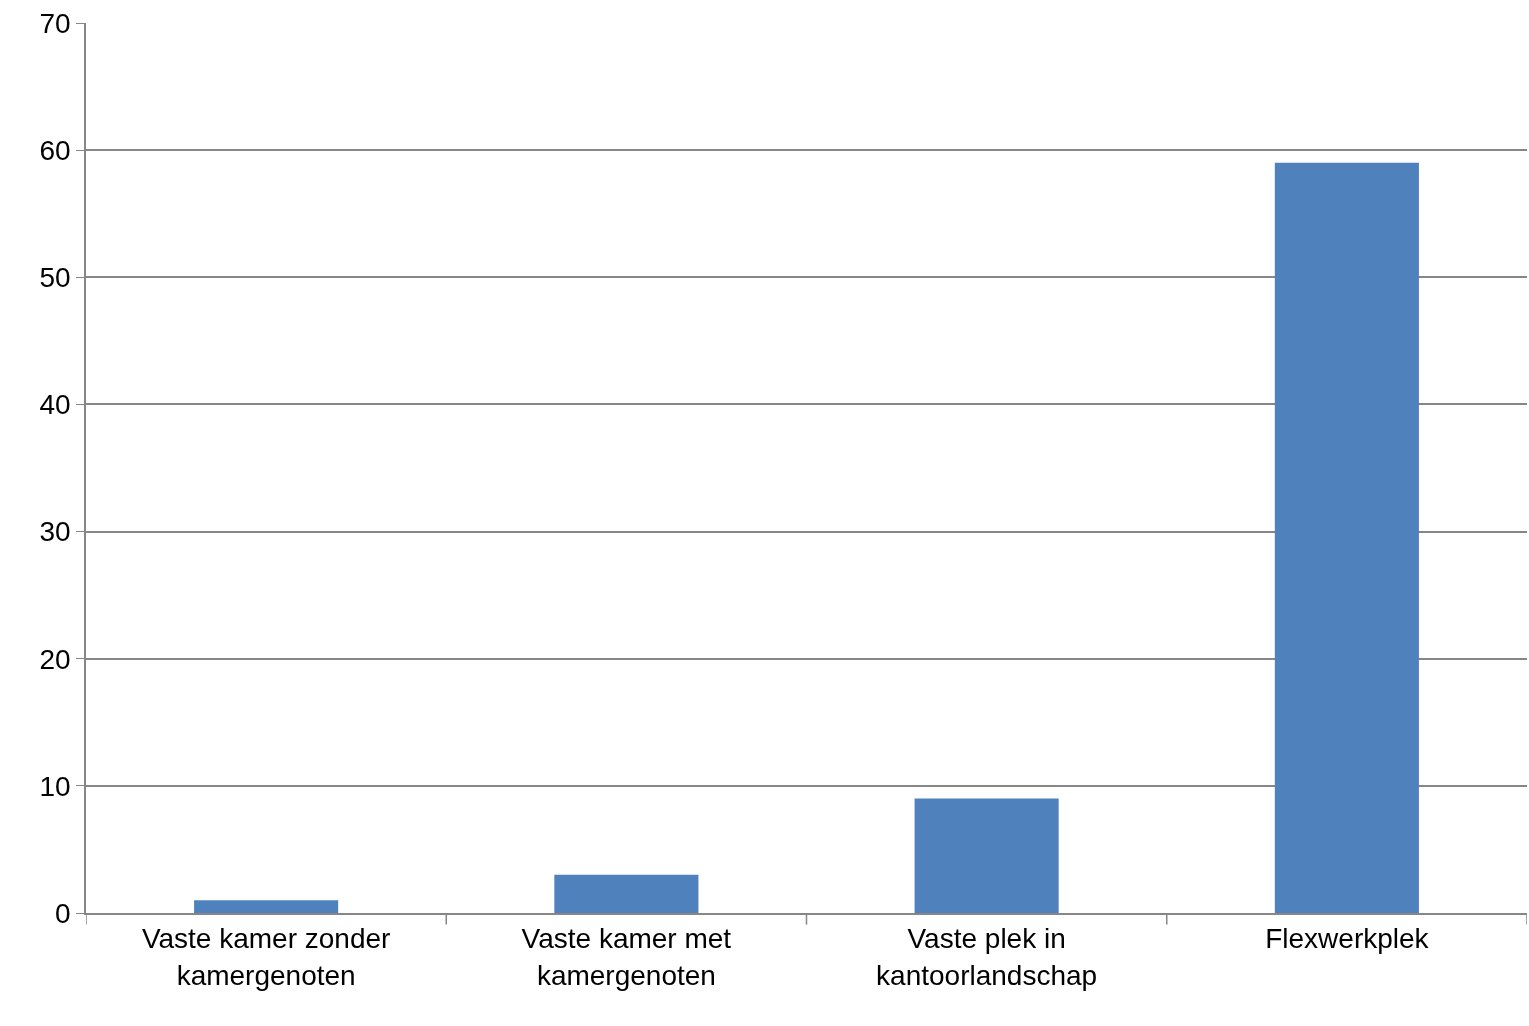 Image resolution: width=1529 pixels, height=1026 pixels. I want to click on x-tick-label: Vaste plek in kantoorlandschap, so click(987, 957).